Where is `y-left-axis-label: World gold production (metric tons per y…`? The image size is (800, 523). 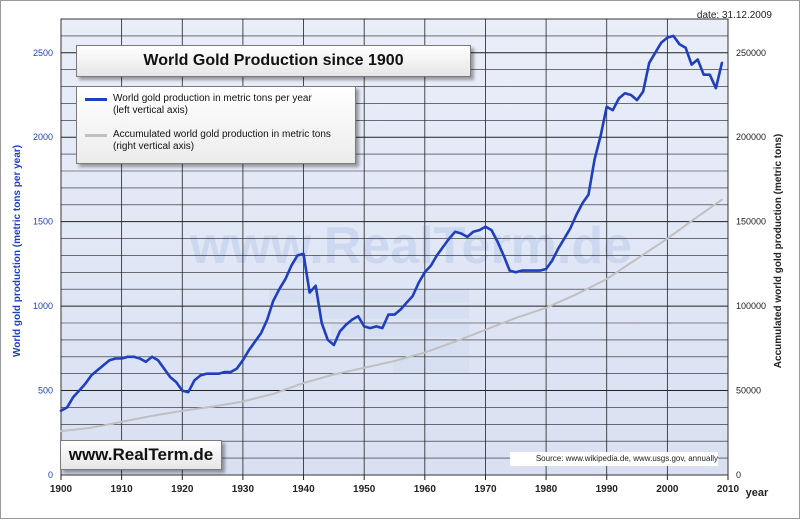 y-left-axis-label: World gold production (metric tons per y… is located at coordinates (17, 251).